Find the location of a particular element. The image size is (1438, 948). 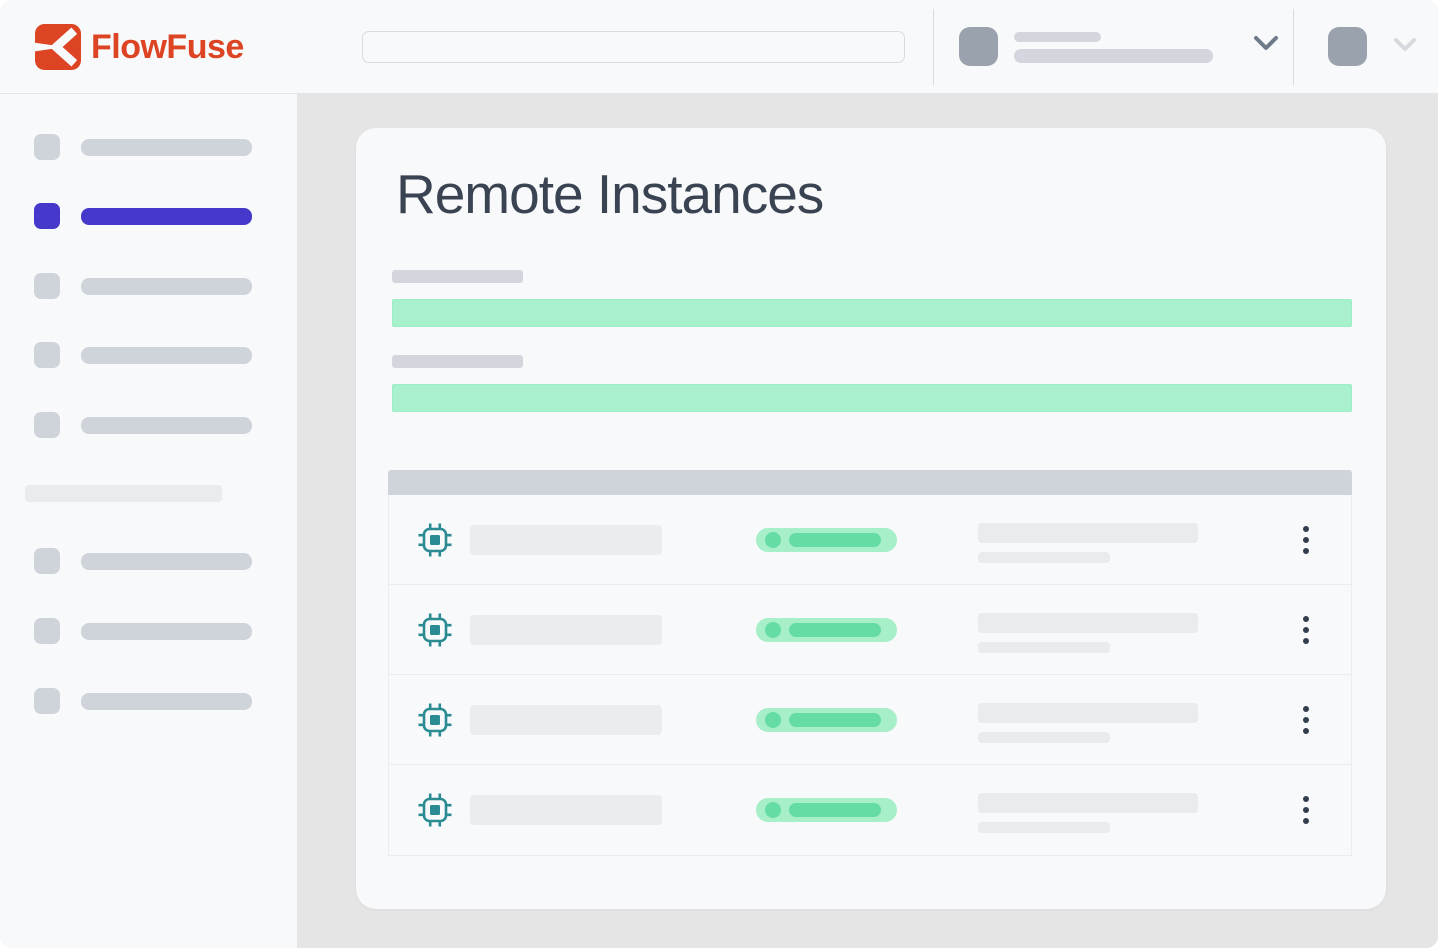

top-navbar: FlowFuse is located at coordinates (719, 47).